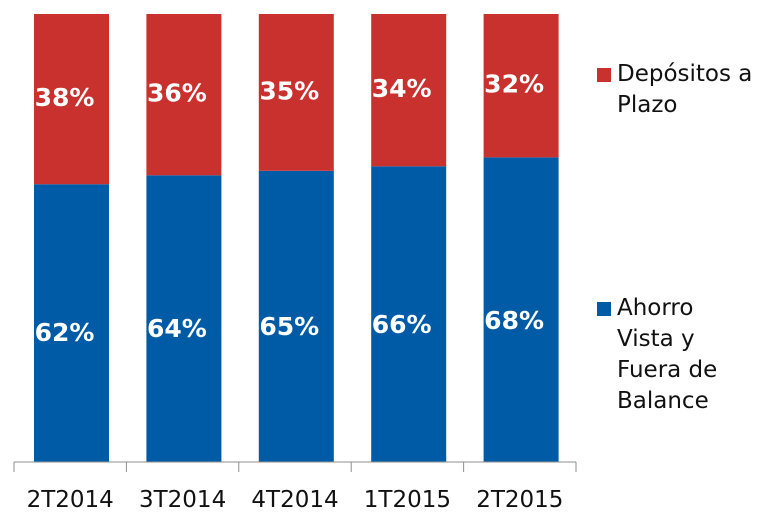  What do you see at coordinates (177, 328) in the screenshot?
I see `bar-label-ahorro-vista-y-fuera-de-balance-3t2014: 64%` at bounding box center [177, 328].